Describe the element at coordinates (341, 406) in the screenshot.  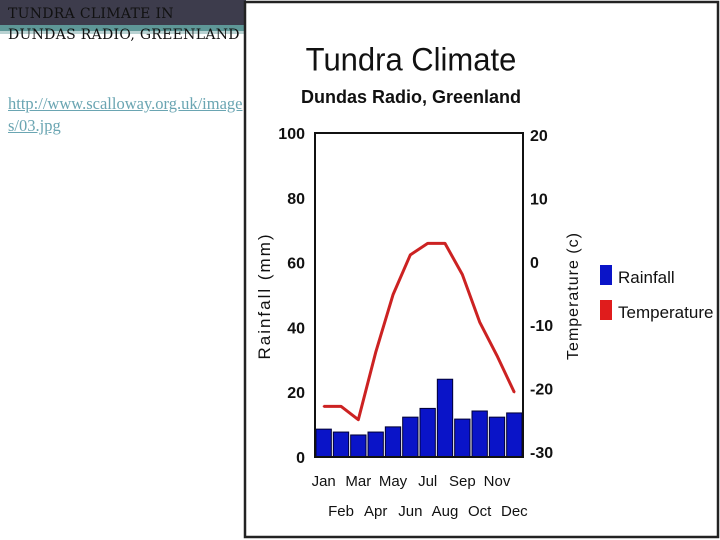
I see `temperature-point-feb` at that location.